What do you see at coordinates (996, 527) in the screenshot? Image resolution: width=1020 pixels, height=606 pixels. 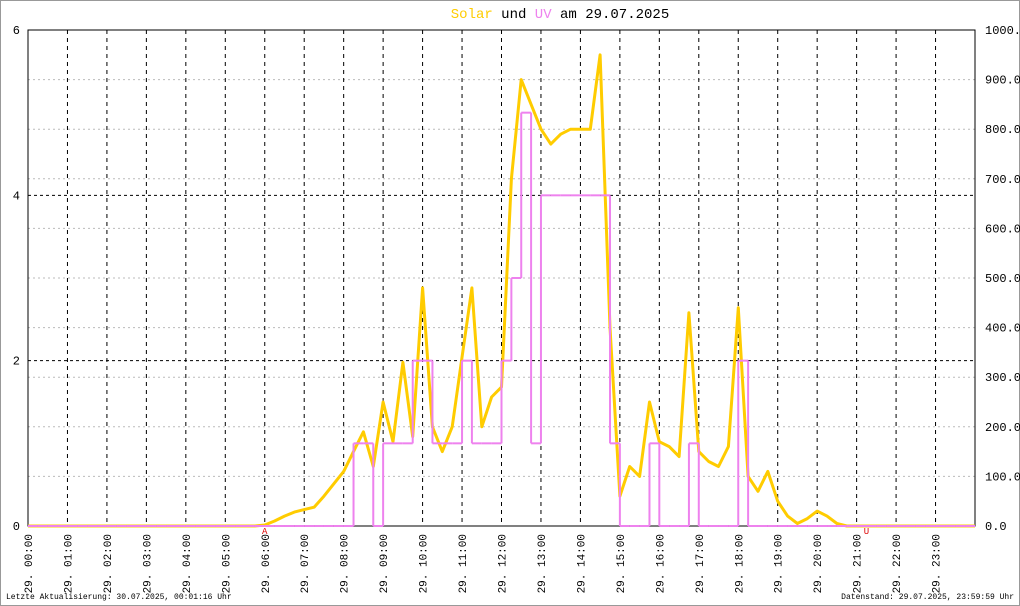 I see `y2-tick-label: 0.0` at bounding box center [996, 527].